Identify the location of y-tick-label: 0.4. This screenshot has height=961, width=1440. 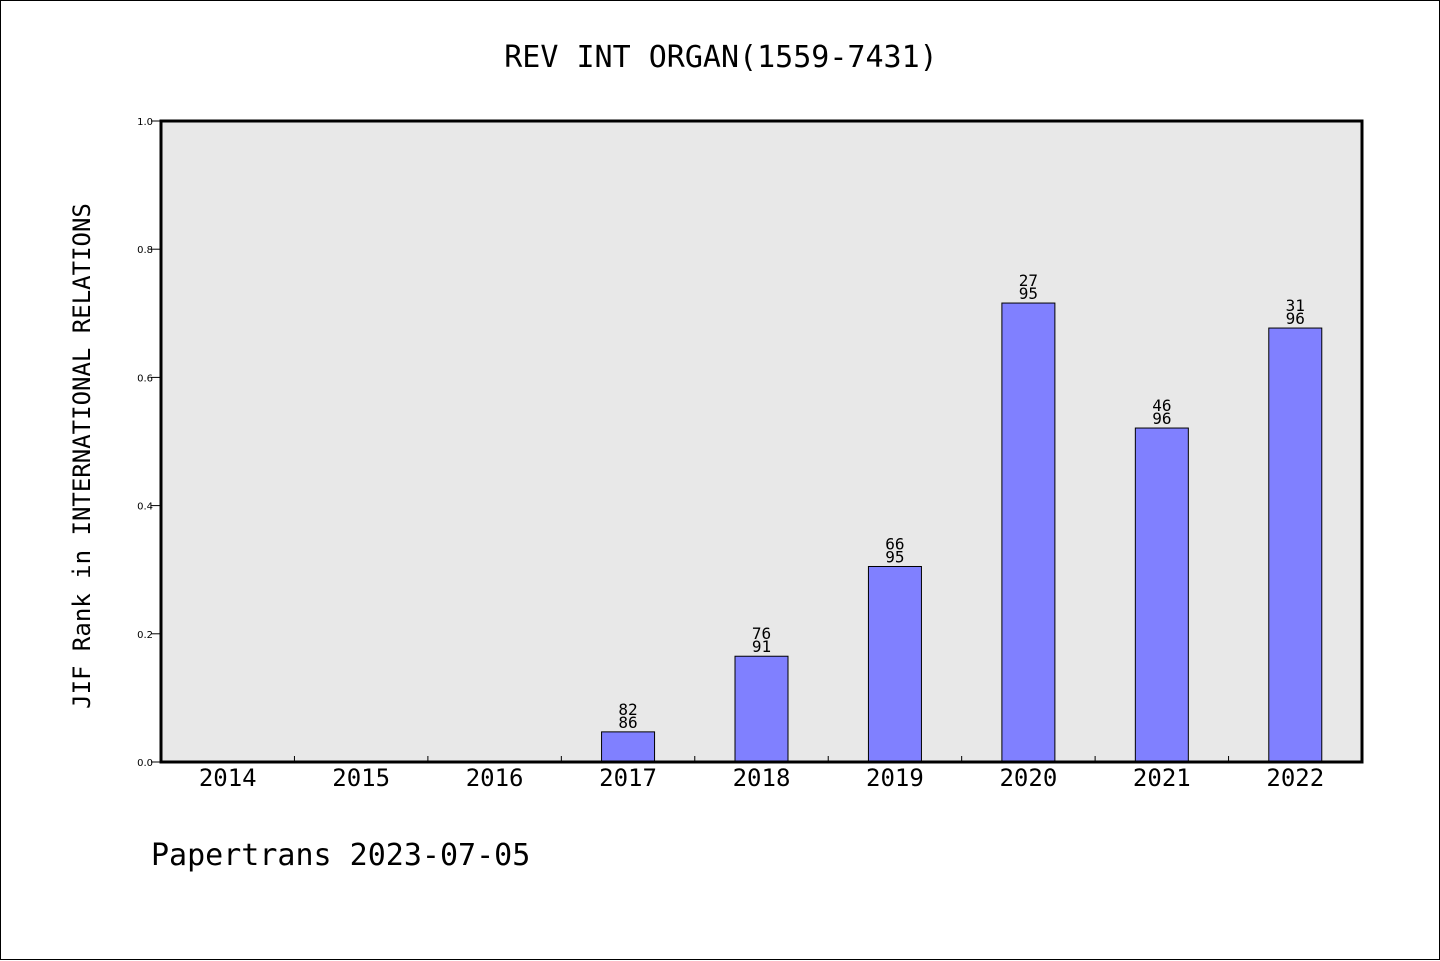
(145, 507).